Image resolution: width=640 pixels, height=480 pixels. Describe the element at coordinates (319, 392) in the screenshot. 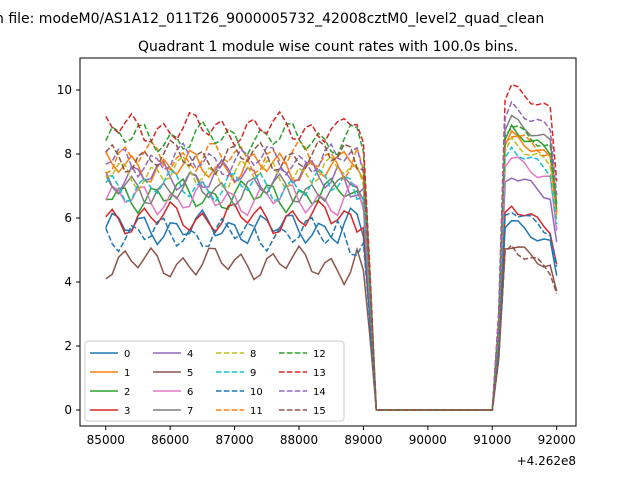

I see `legend-label-14: 14` at that location.